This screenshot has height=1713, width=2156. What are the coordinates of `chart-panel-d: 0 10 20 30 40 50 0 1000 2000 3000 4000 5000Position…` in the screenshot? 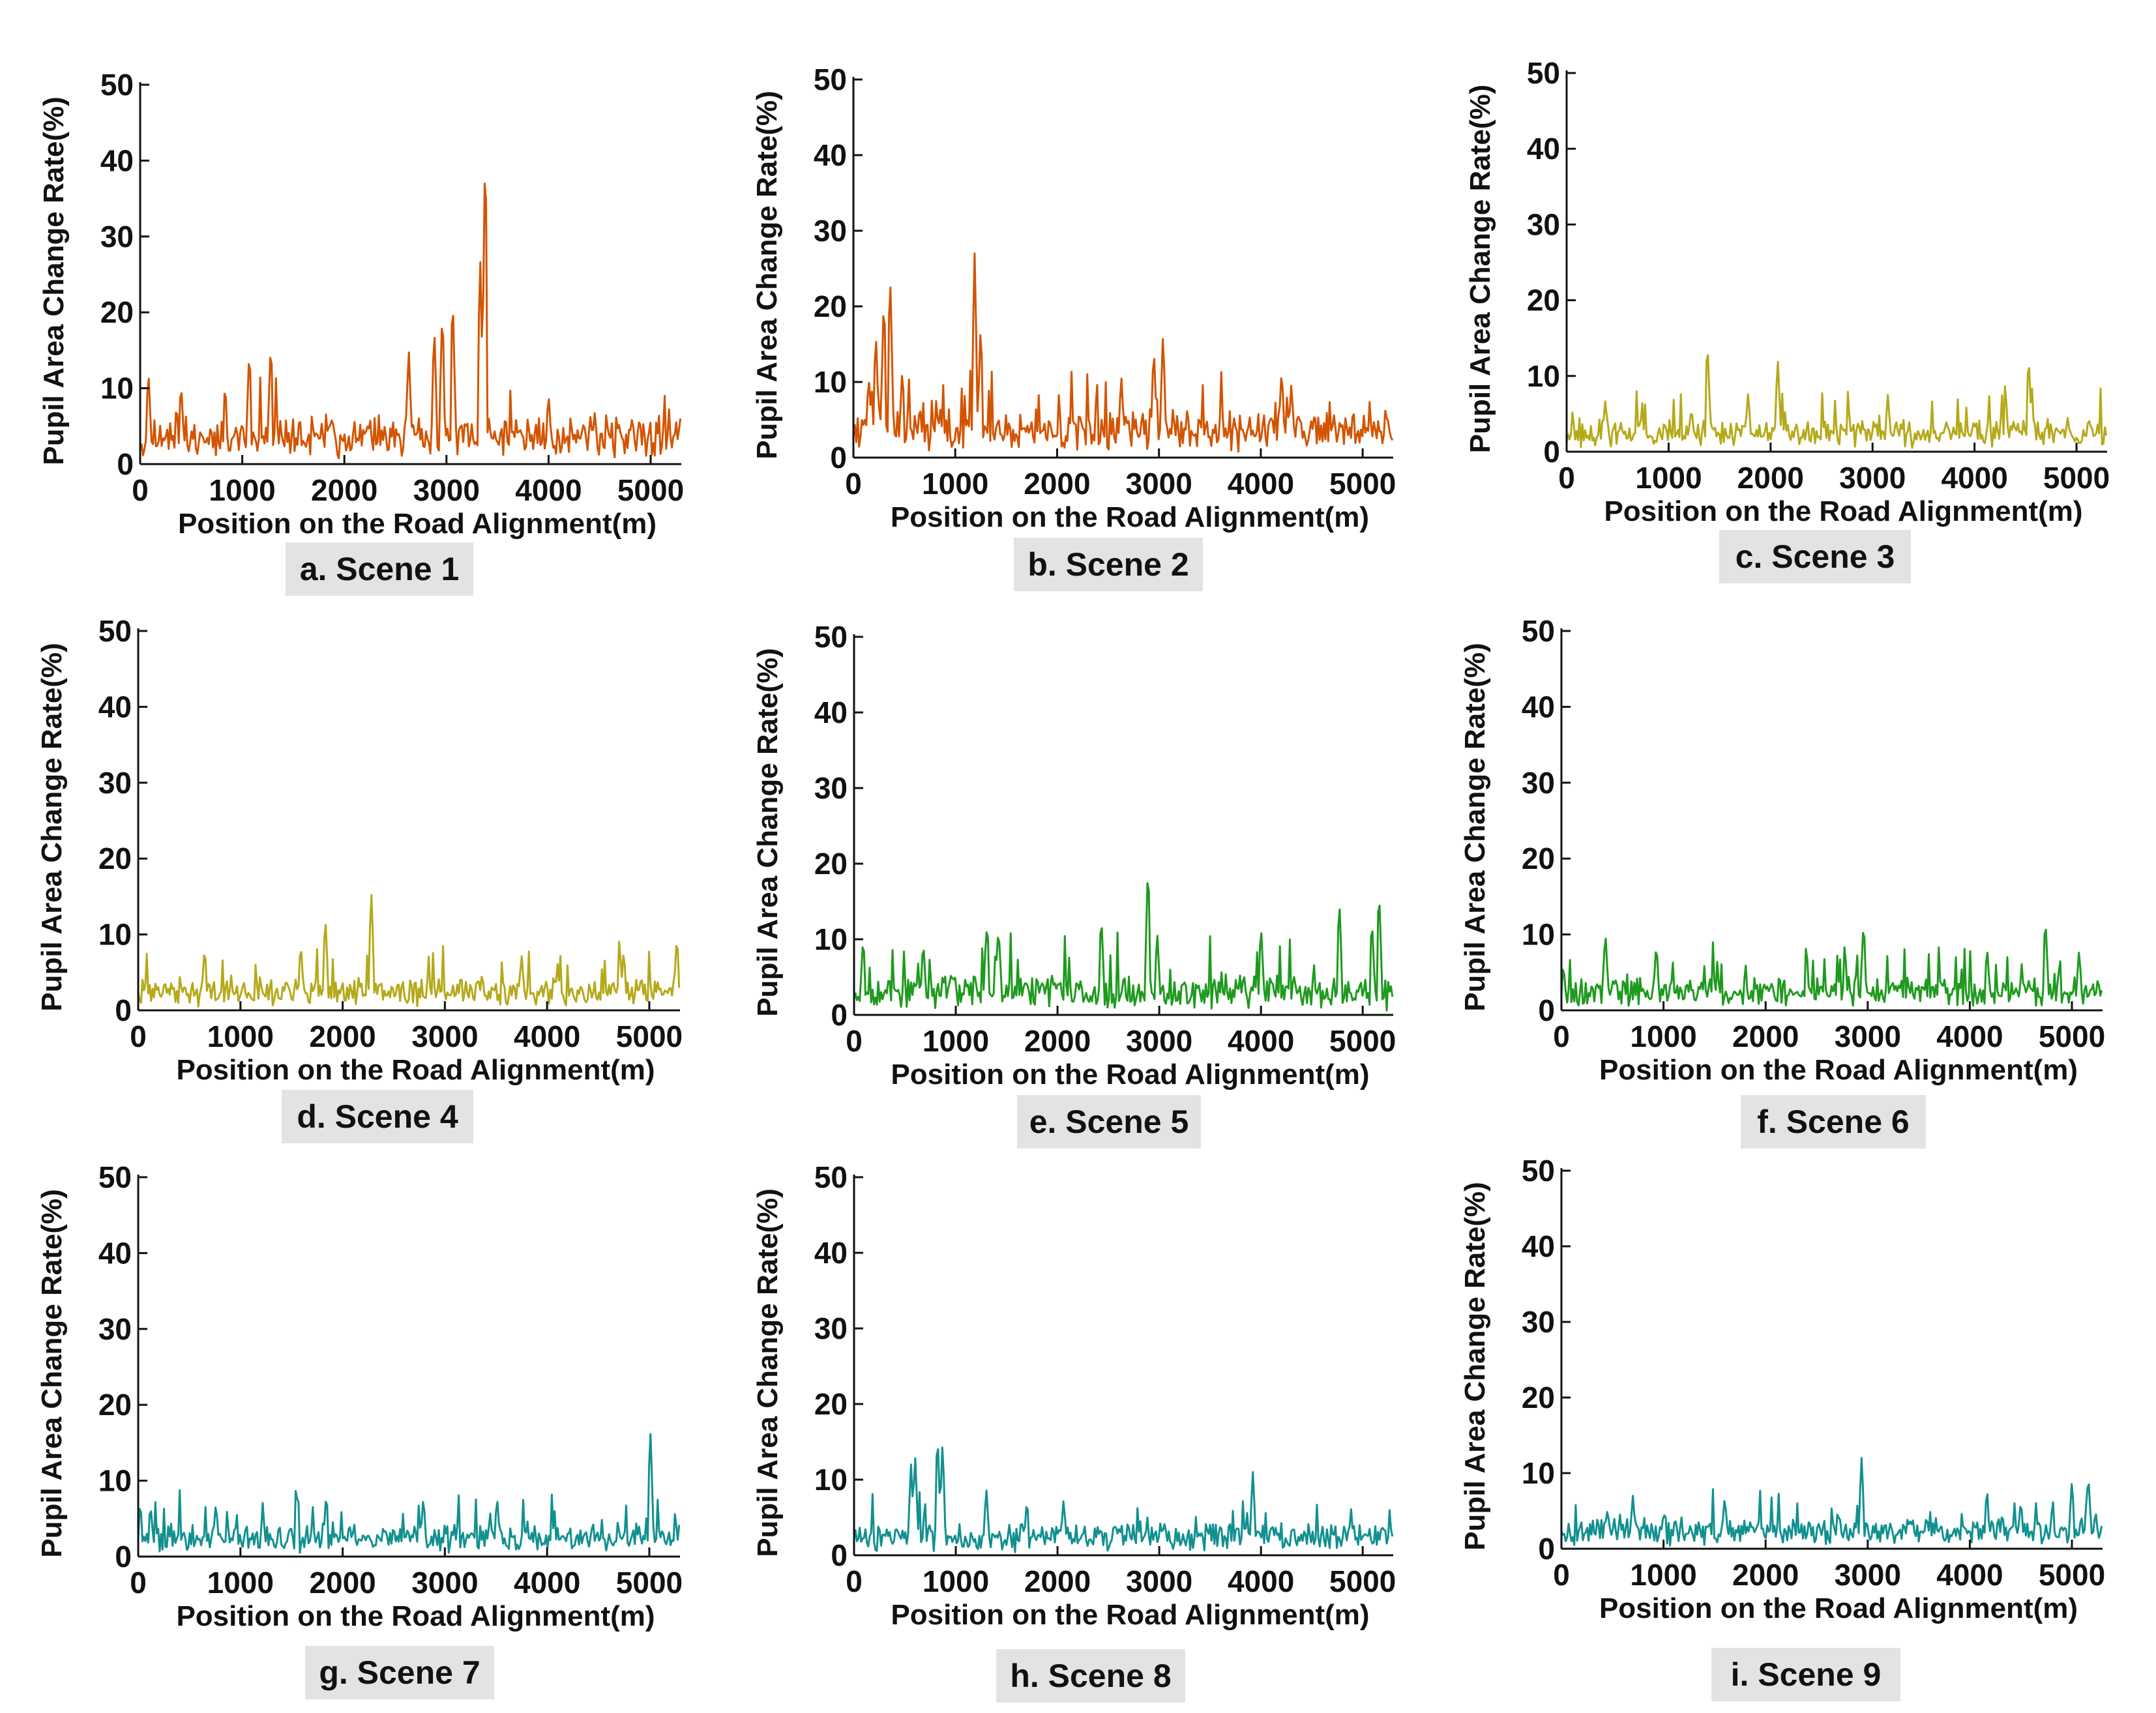 It's located at (359, 878).